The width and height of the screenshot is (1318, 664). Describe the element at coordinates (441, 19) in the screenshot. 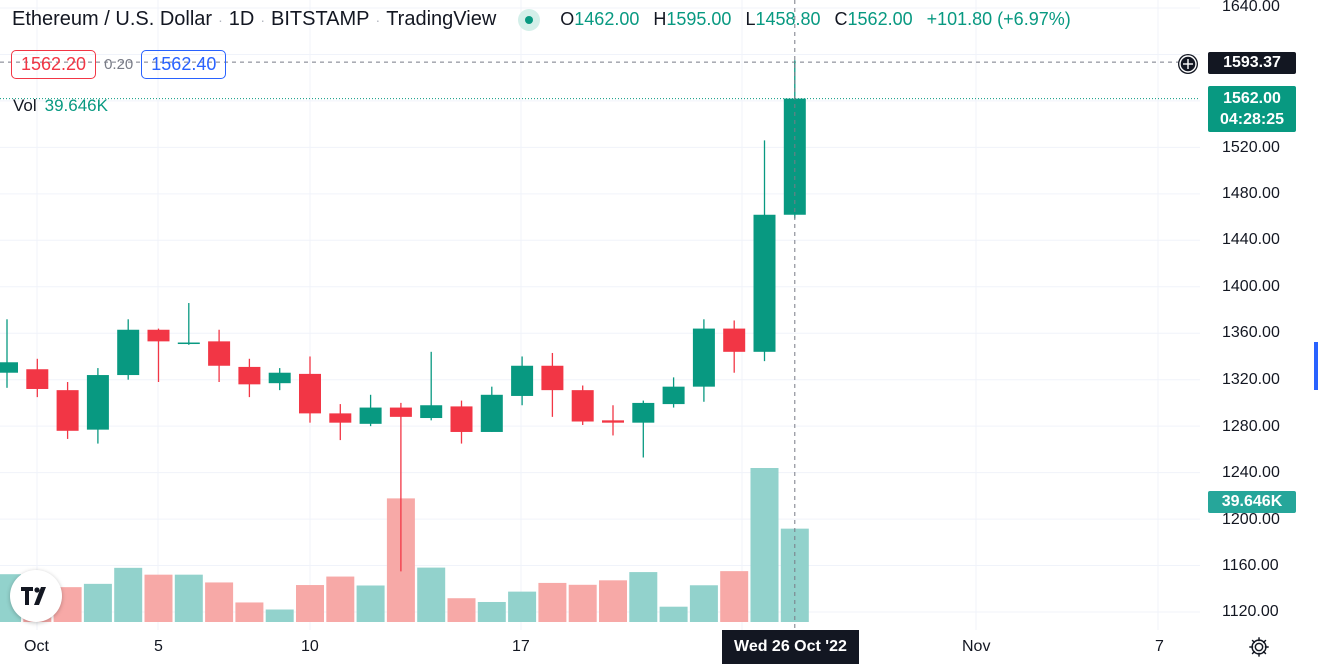

I see `source-label: TradingView` at that location.